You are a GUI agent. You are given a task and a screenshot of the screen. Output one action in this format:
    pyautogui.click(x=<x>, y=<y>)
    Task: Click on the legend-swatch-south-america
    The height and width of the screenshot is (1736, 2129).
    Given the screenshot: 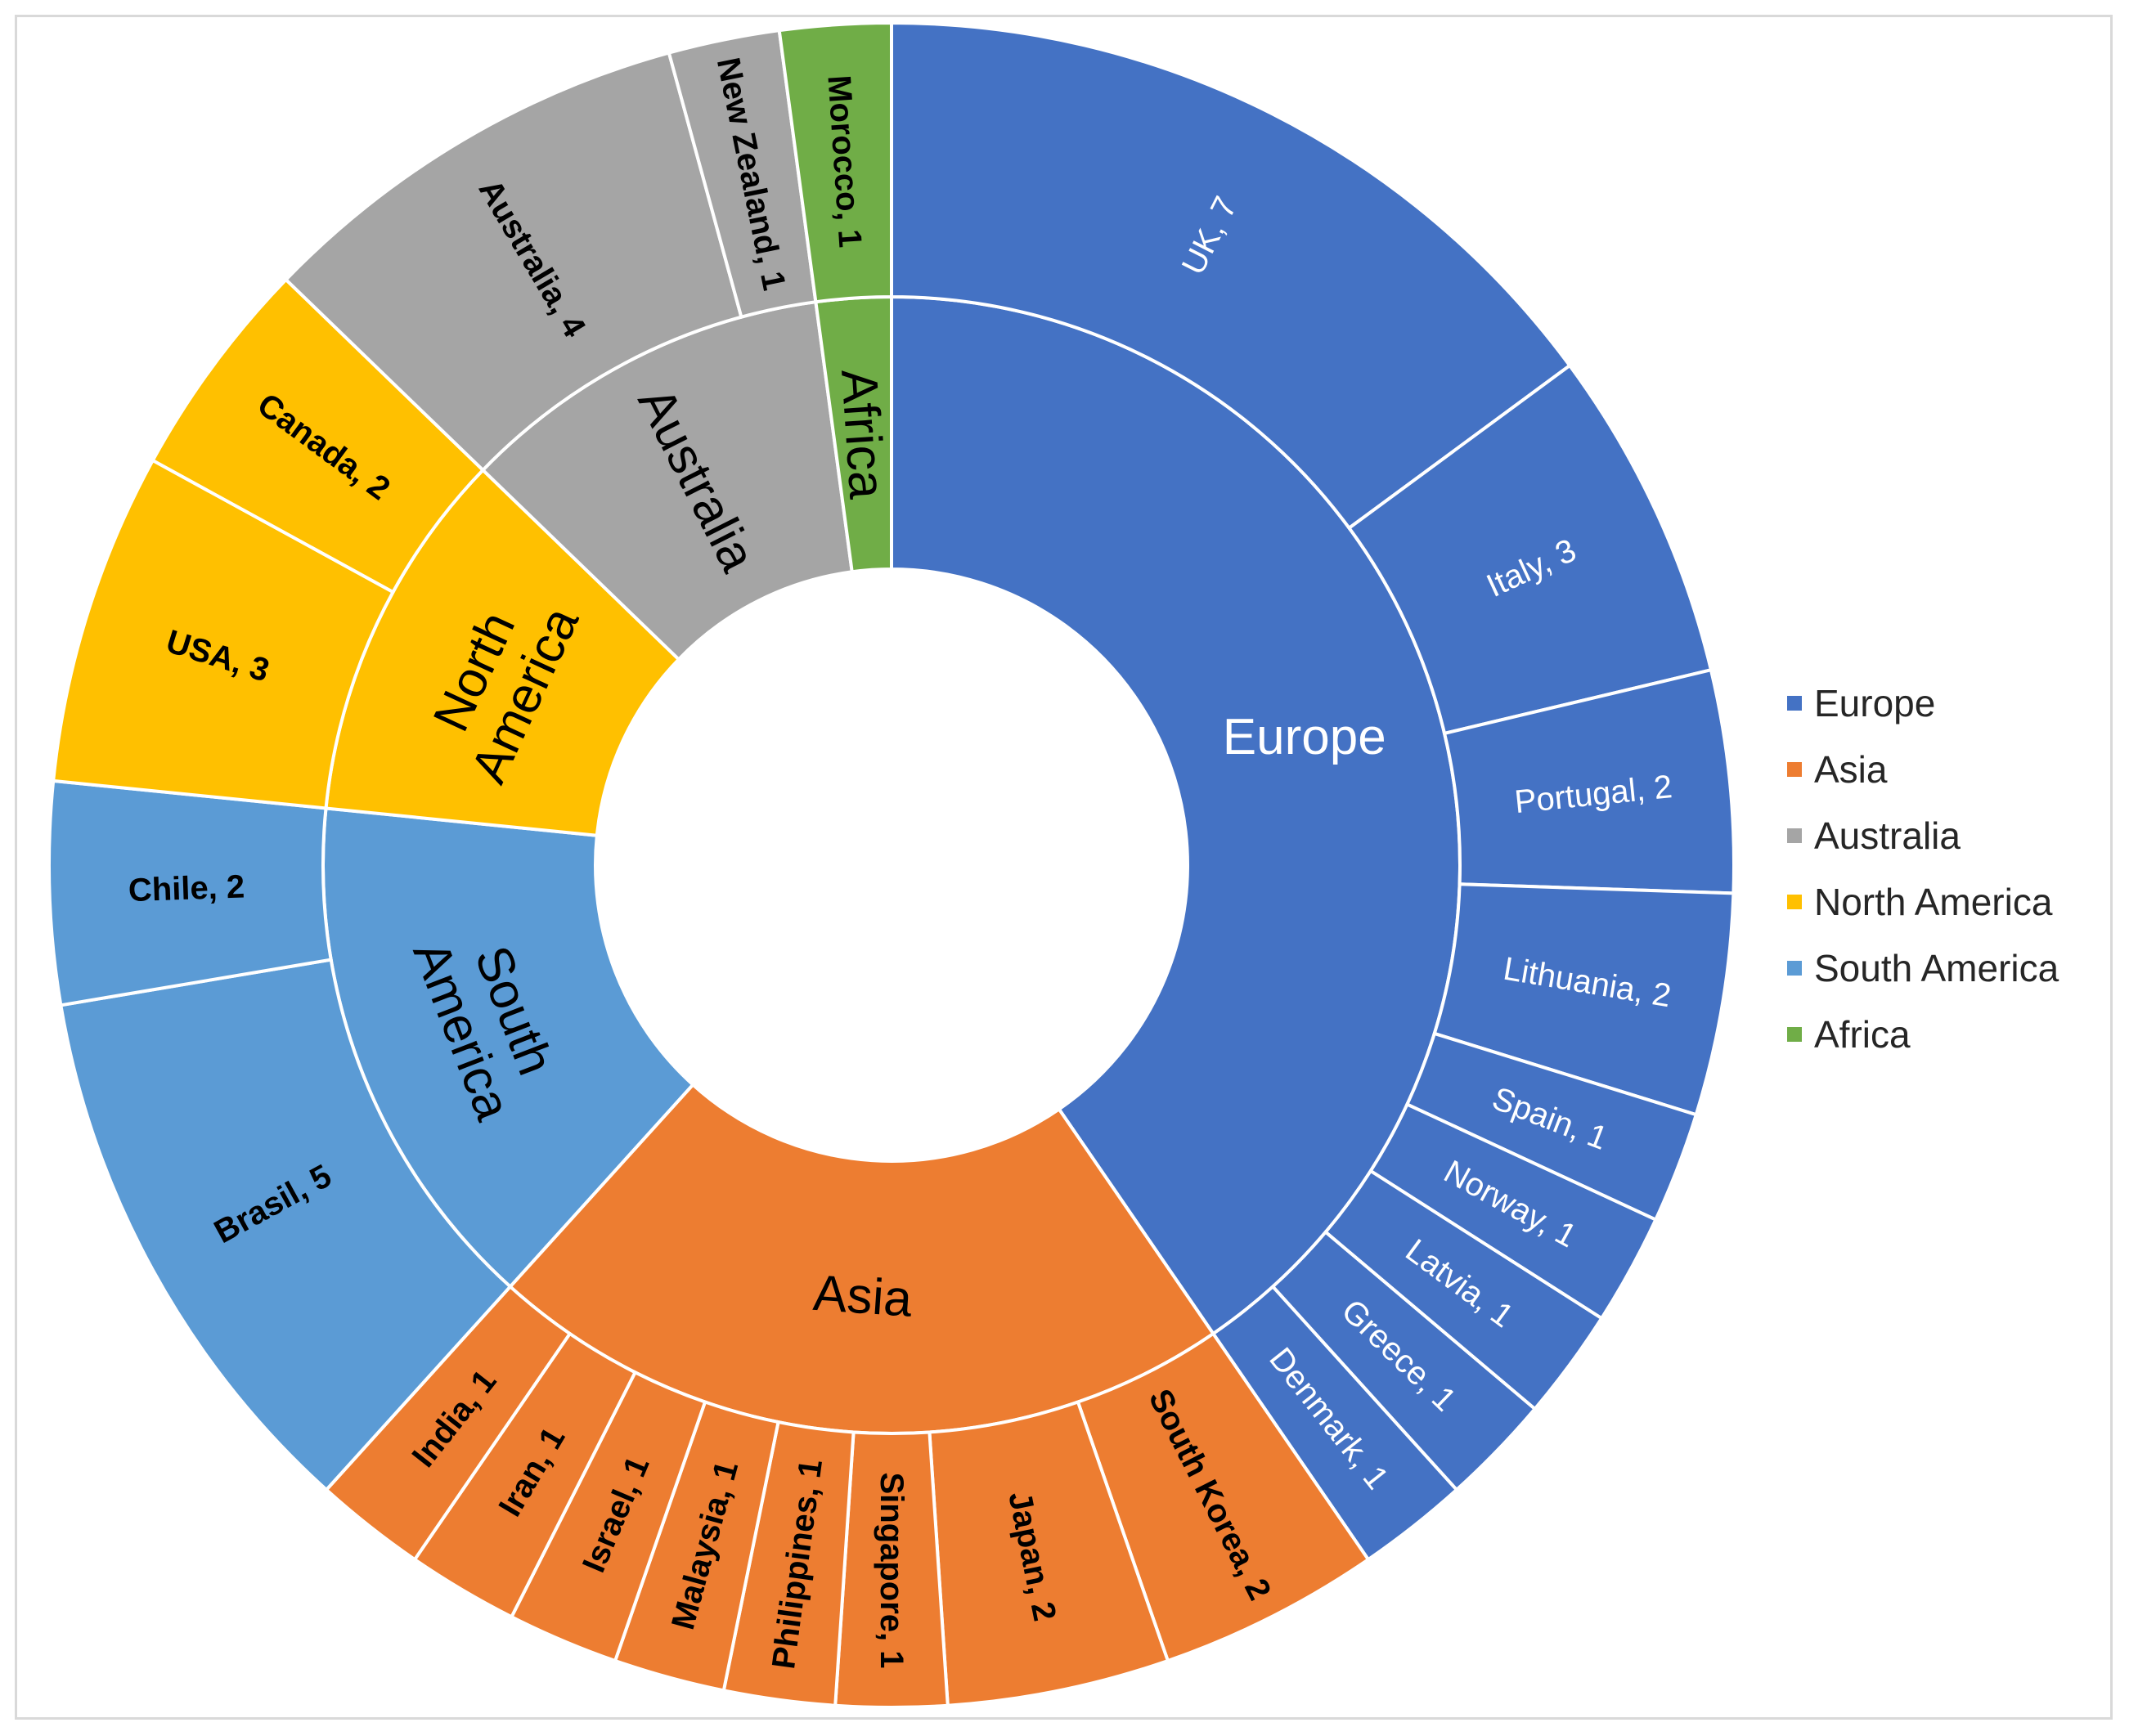 What is the action you would take?
    pyautogui.click(x=1794, y=969)
    